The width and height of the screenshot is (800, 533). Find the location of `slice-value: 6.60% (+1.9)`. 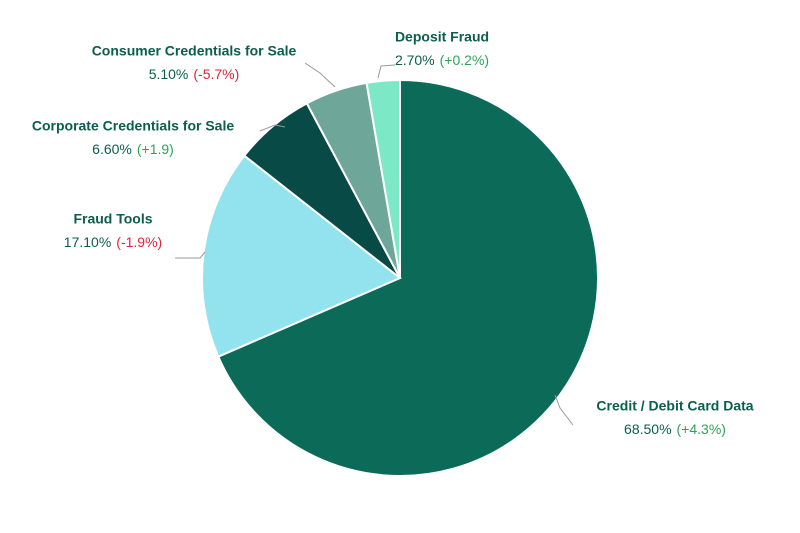

slice-value: 6.60% (+1.9) is located at coordinates (133, 149).